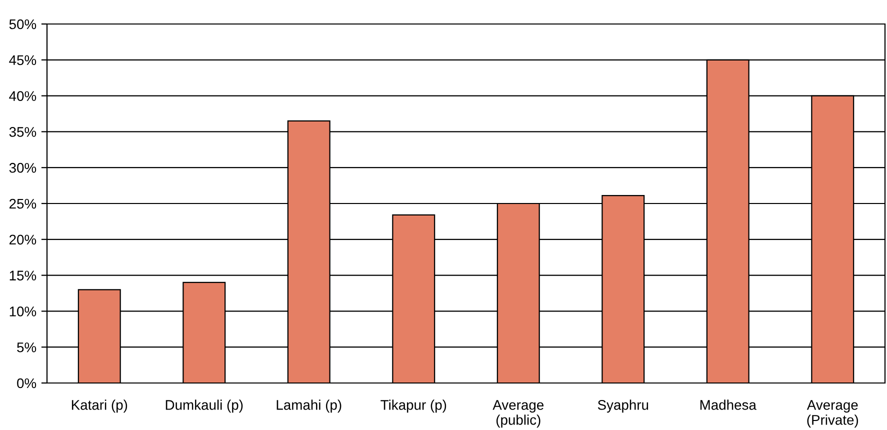  I want to click on y-tick-label: 0%, so click(26, 383).